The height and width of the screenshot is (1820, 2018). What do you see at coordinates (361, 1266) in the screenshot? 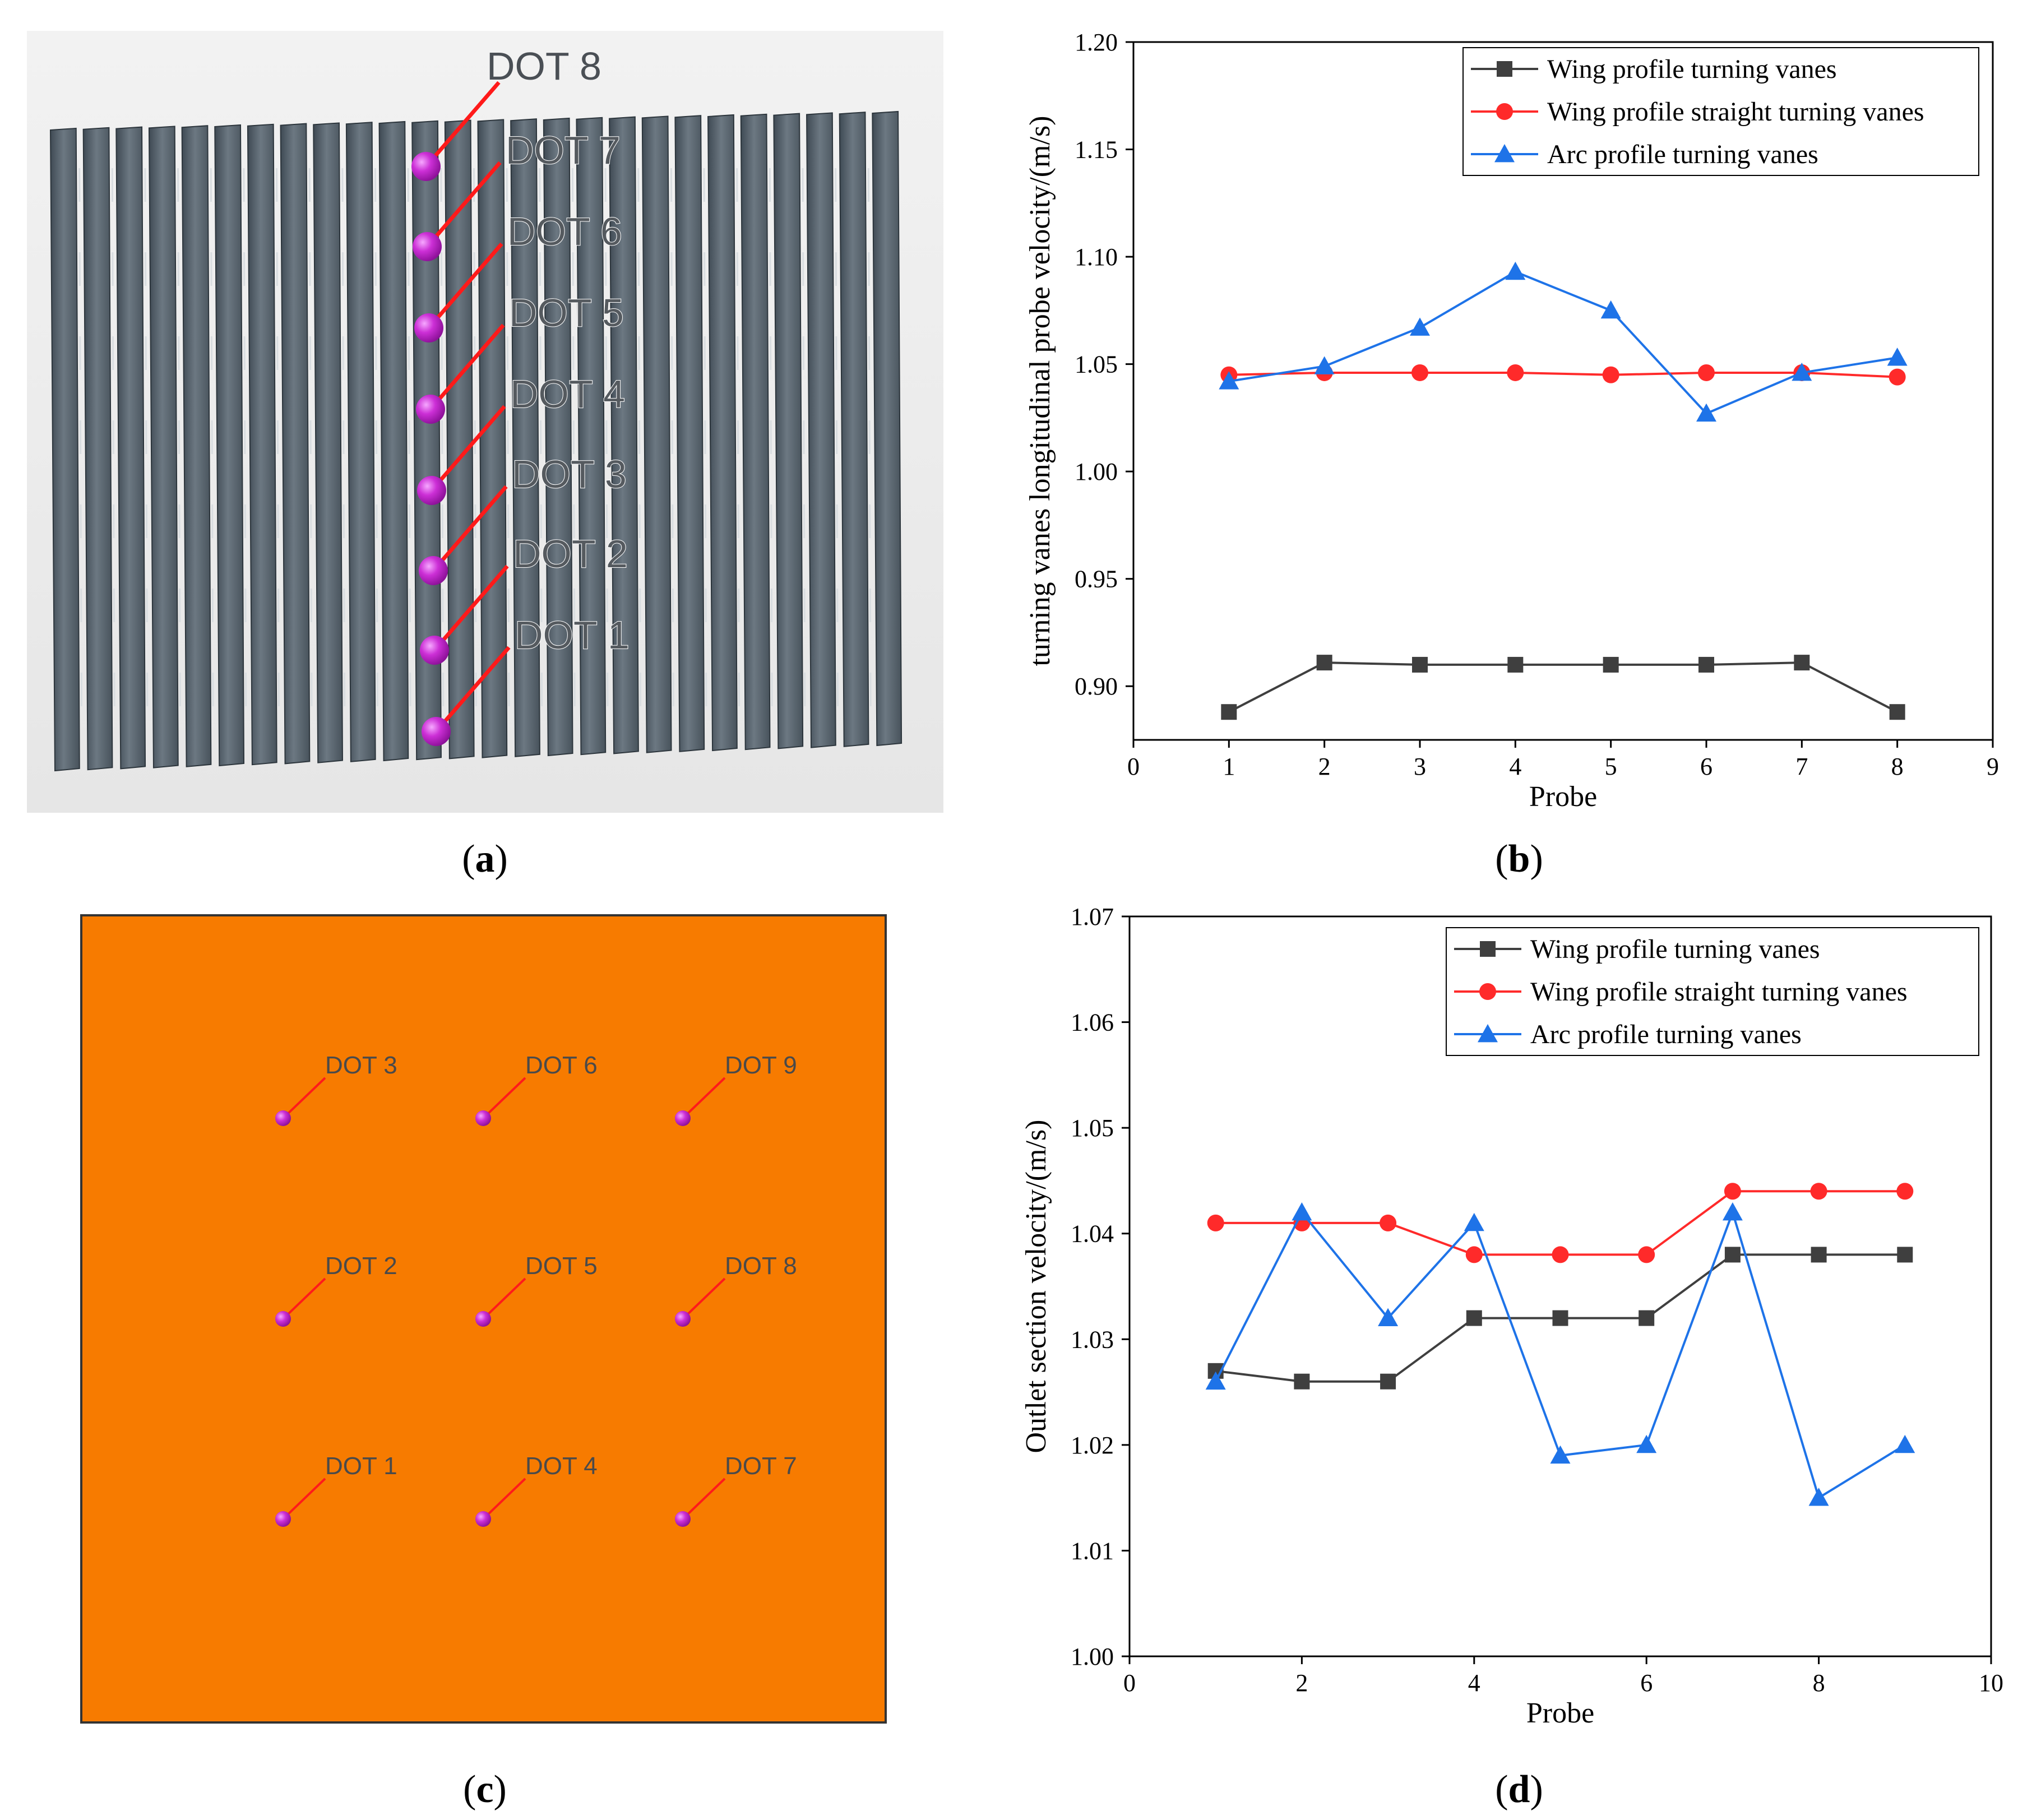
I see `probe-label: DOT 2` at bounding box center [361, 1266].